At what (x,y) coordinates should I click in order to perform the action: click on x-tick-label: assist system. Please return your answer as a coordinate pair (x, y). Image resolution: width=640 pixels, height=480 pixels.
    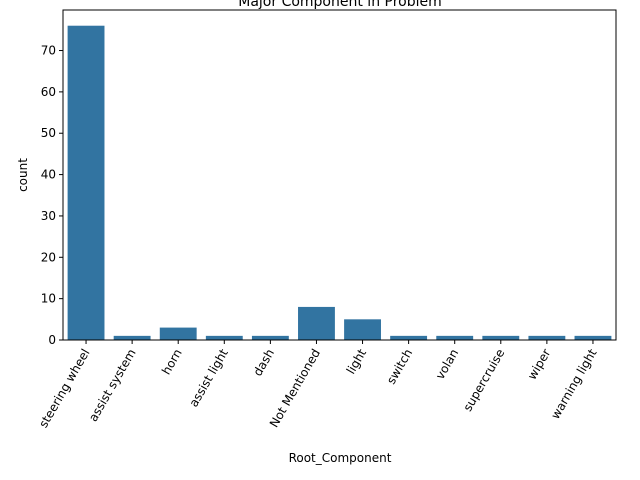
    Looking at the image, I should click on (112, 385).